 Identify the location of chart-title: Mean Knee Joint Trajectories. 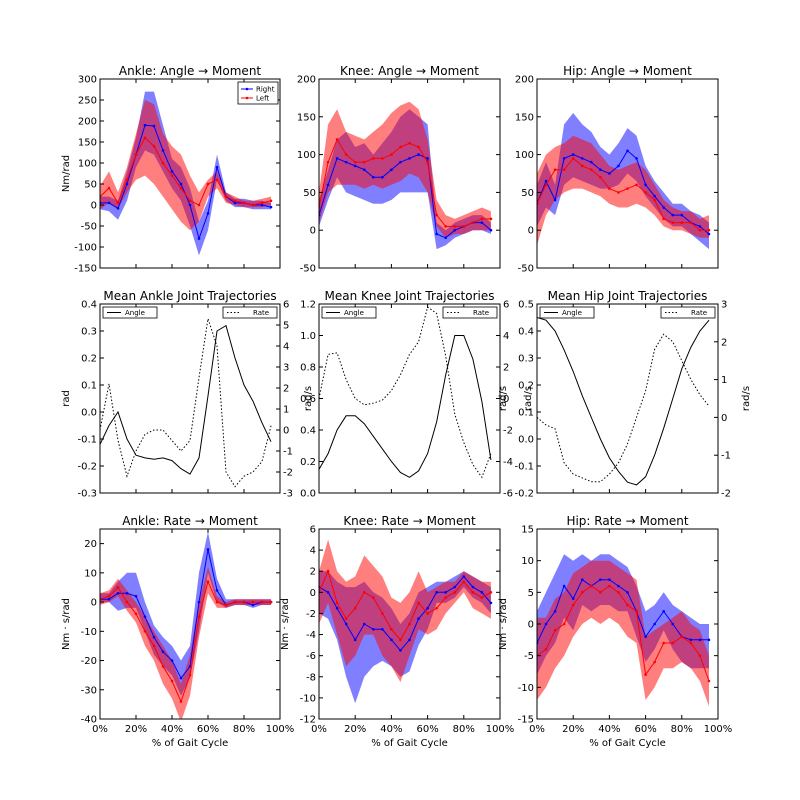
(409, 296).